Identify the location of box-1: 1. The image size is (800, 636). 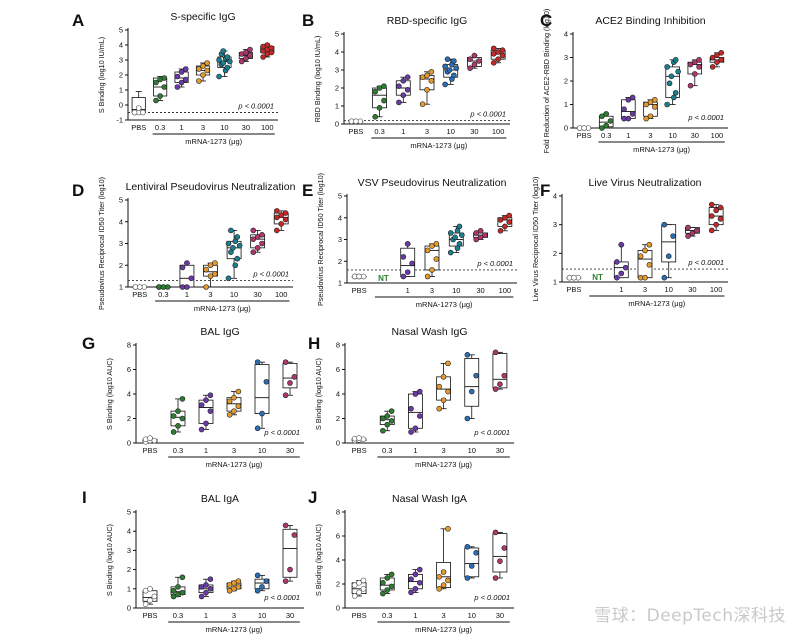
(628, 117).